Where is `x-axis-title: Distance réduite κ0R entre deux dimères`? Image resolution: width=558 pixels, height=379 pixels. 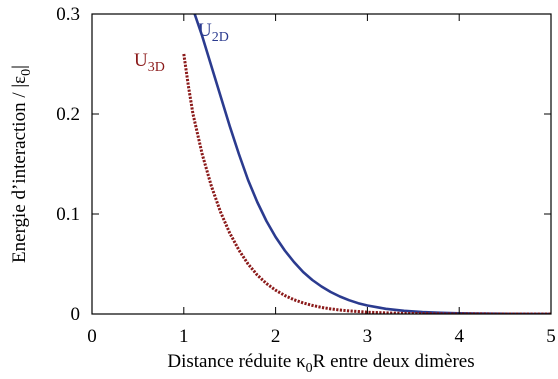 x-axis-title: Distance réduite κ0R entre deux dimères is located at coordinates (320, 363).